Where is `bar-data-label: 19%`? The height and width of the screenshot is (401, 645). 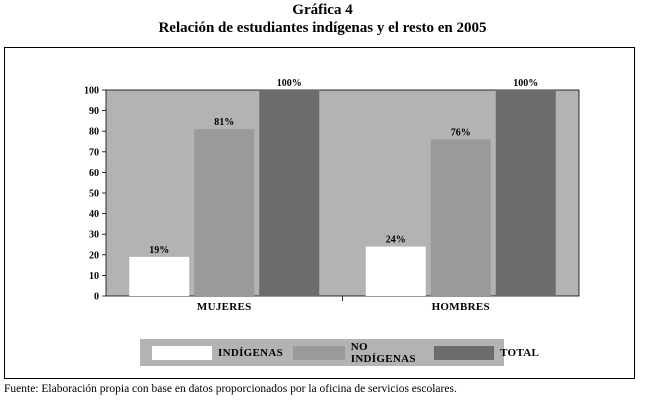
bar-data-label: 19% is located at coordinates (159, 250).